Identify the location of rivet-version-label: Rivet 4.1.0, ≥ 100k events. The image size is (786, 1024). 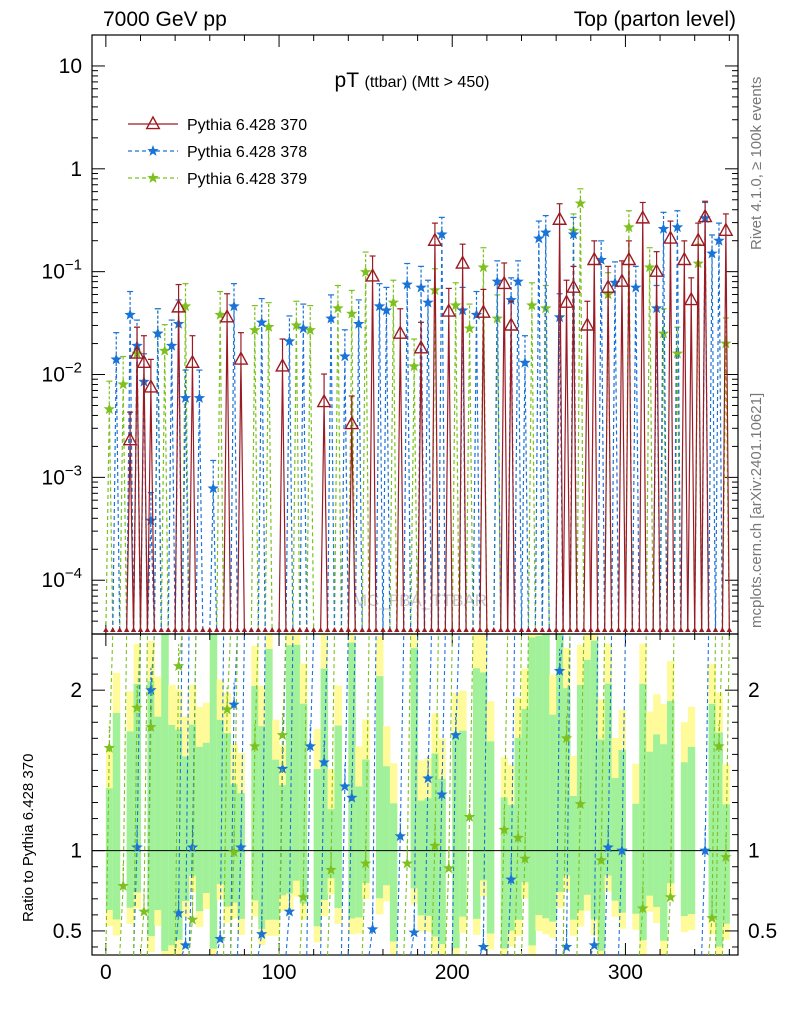
(756, 163).